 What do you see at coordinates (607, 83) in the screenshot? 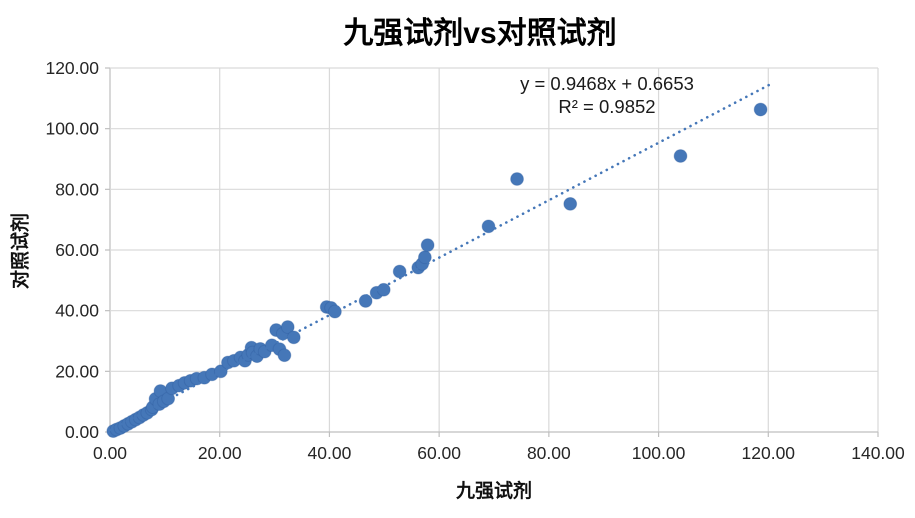
I see `trendline-equation-label: y = 0.9468x + 0.6653` at bounding box center [607, 83].